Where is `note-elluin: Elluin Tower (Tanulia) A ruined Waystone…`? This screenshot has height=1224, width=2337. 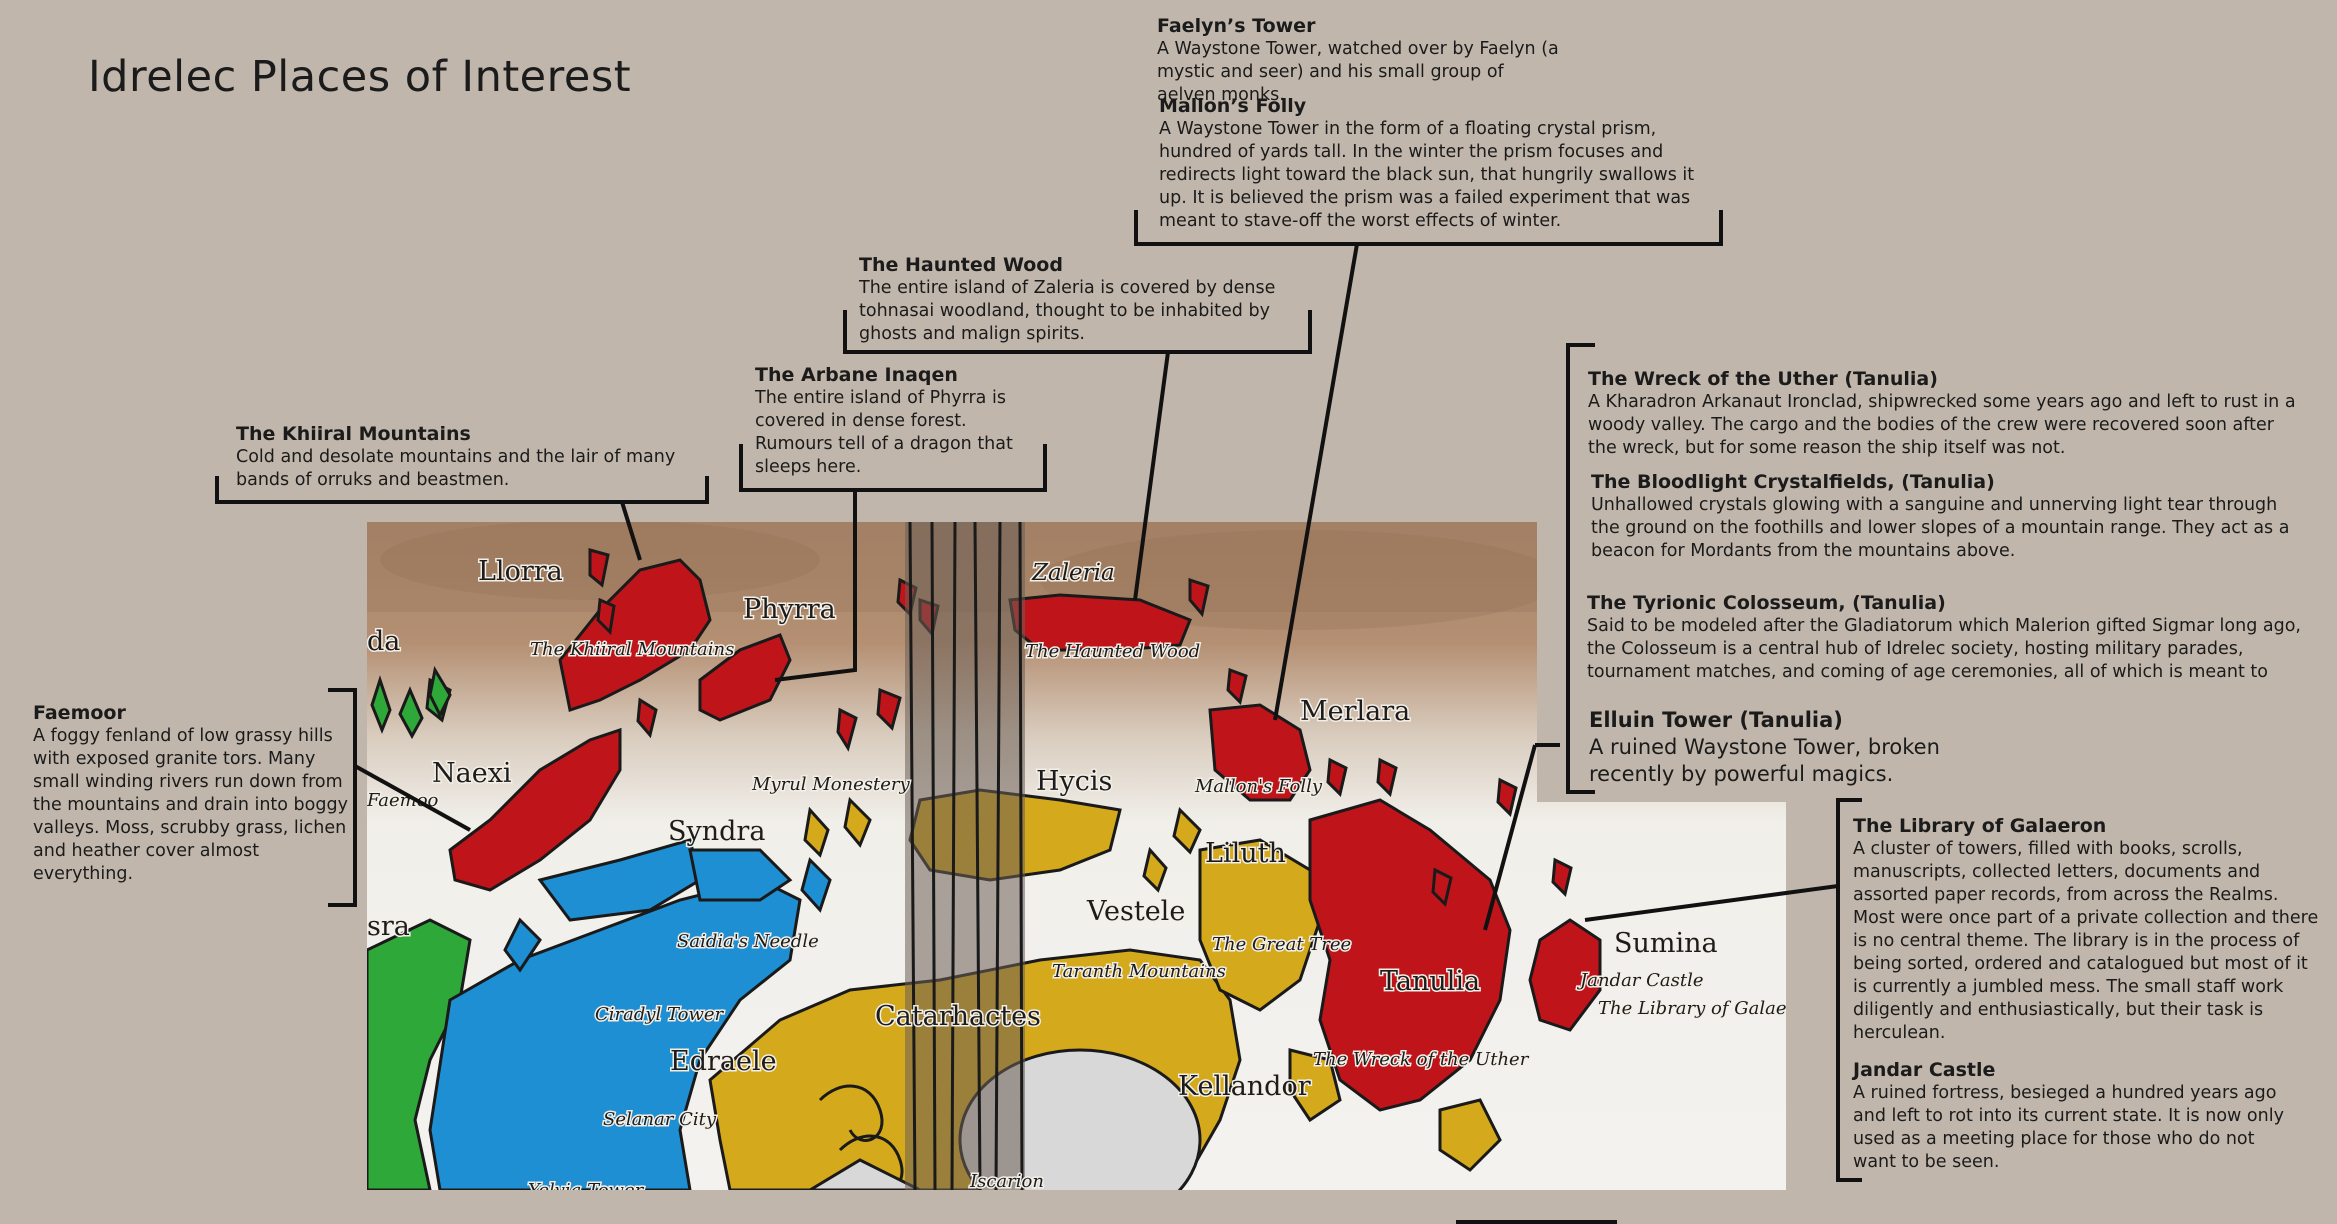
note-elluin: Elluin Tower (Tanulia) A ruined Waystone… is located at coordinates (1779, 747).